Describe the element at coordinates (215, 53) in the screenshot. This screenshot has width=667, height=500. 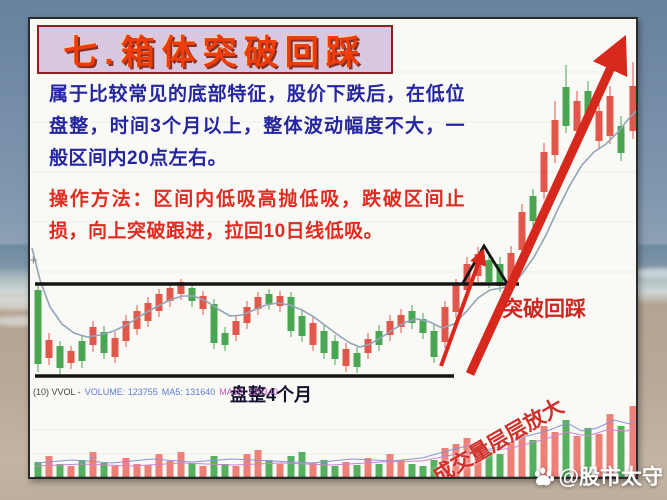
I see `page-title: 七.箱体突破回踩` at that location.